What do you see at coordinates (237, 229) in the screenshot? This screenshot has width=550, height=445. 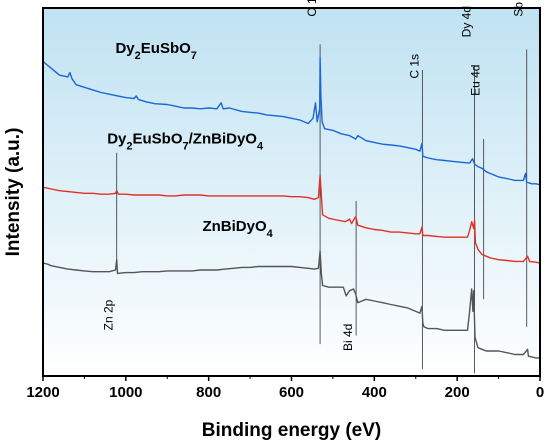 I see `series-label-2: ZnBiDyO4` at bounding box center [237, 229].